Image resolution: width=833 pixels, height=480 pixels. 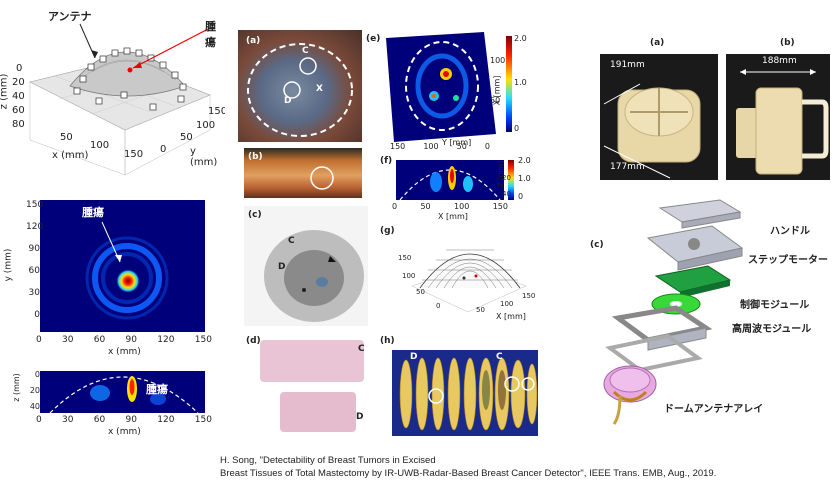 I want to click on antenna-label: アンテナ, so click(x=70, y=16).